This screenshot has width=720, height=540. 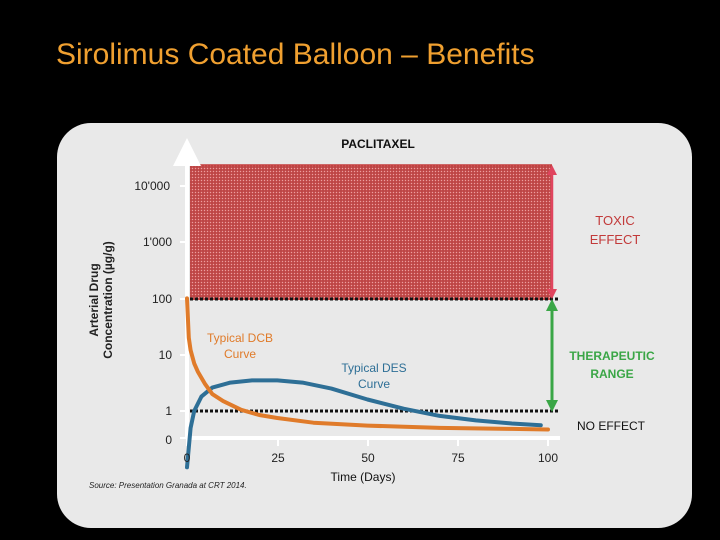 I want to click on y-tick-label: 100, so click(x=162, y=299).